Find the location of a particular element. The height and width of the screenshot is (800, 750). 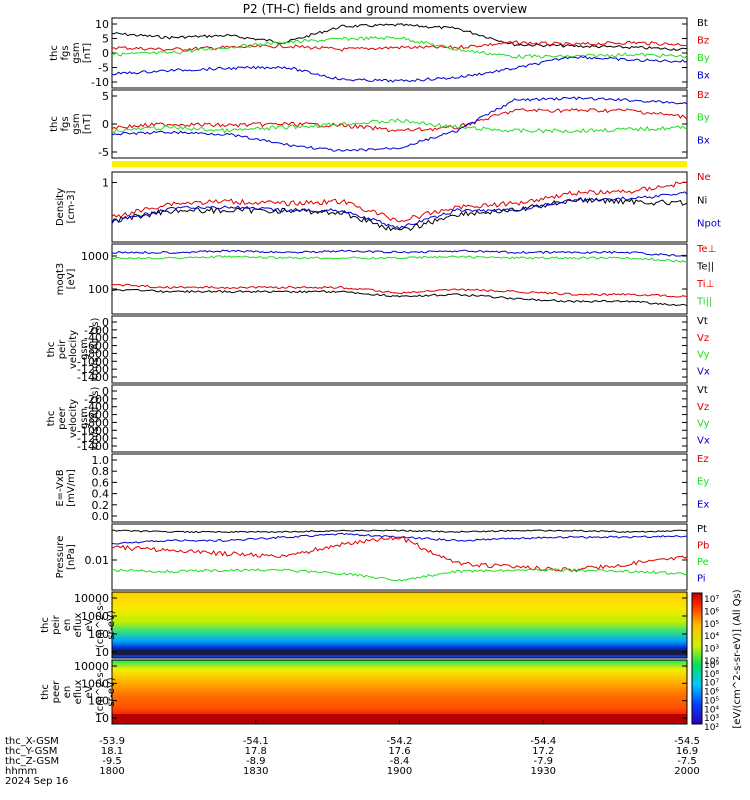

legend-entry: Bt is located at coordinates (702, 23).